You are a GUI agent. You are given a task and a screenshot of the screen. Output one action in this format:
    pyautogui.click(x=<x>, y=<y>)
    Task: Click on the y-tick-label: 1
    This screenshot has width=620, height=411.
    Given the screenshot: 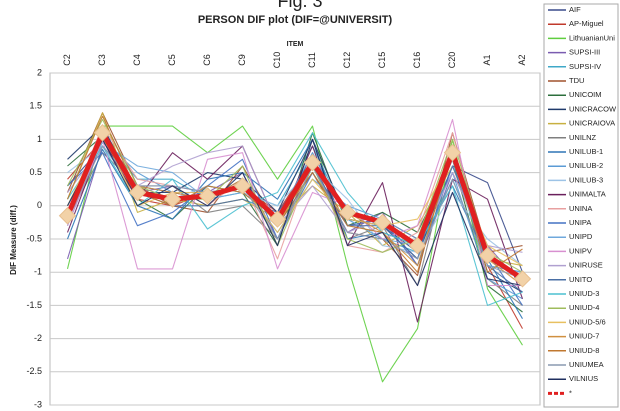 What is the action you would take?
    pyautogui.click(x=39, y=139)
    